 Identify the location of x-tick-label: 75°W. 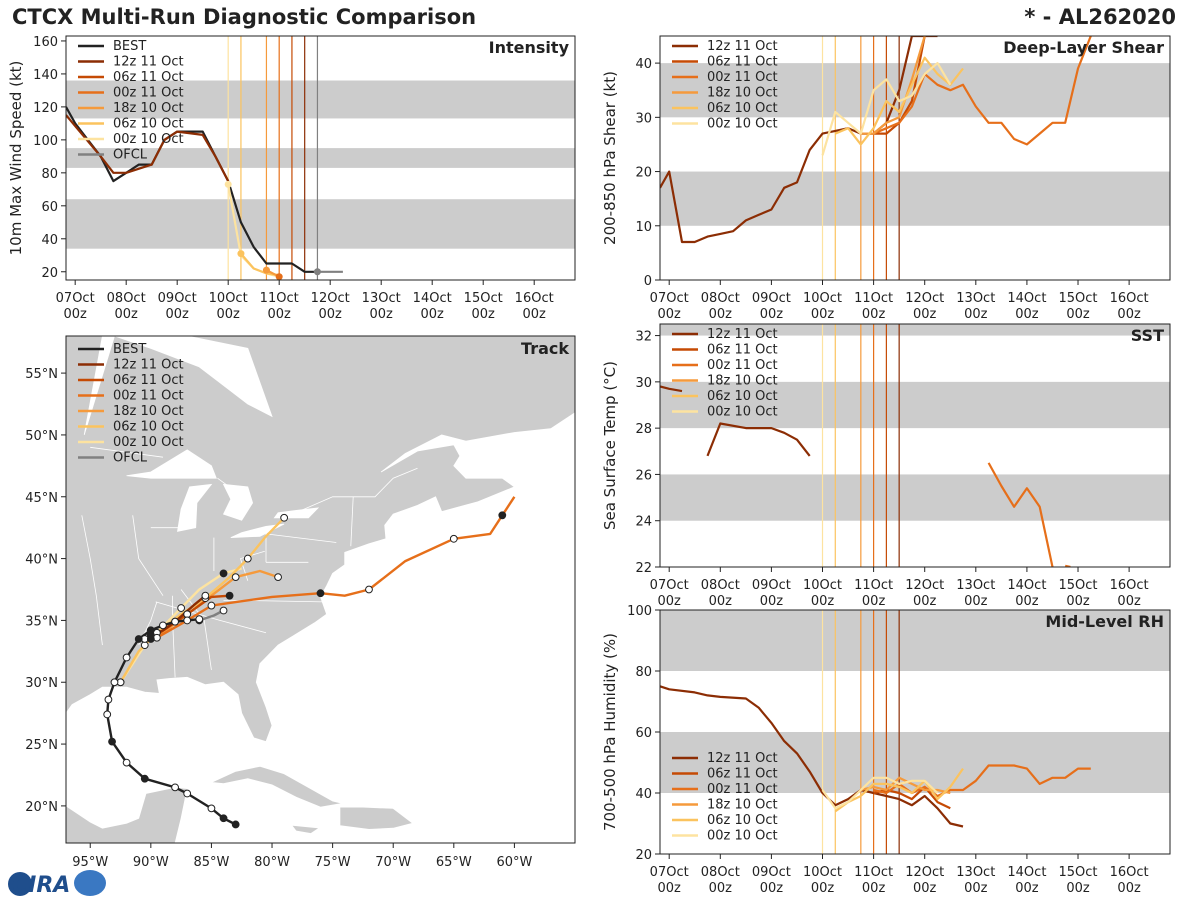
(333, 862).